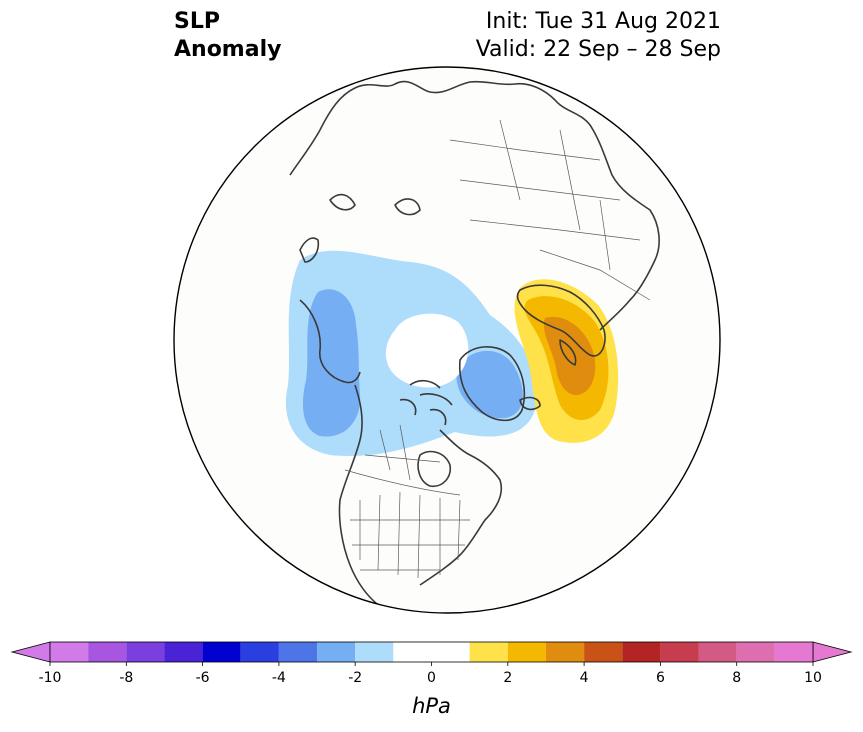 Image resolution: width=863 pixels, height=732 pixels. I want to click on kamchatka-coast, so click(309, 250).